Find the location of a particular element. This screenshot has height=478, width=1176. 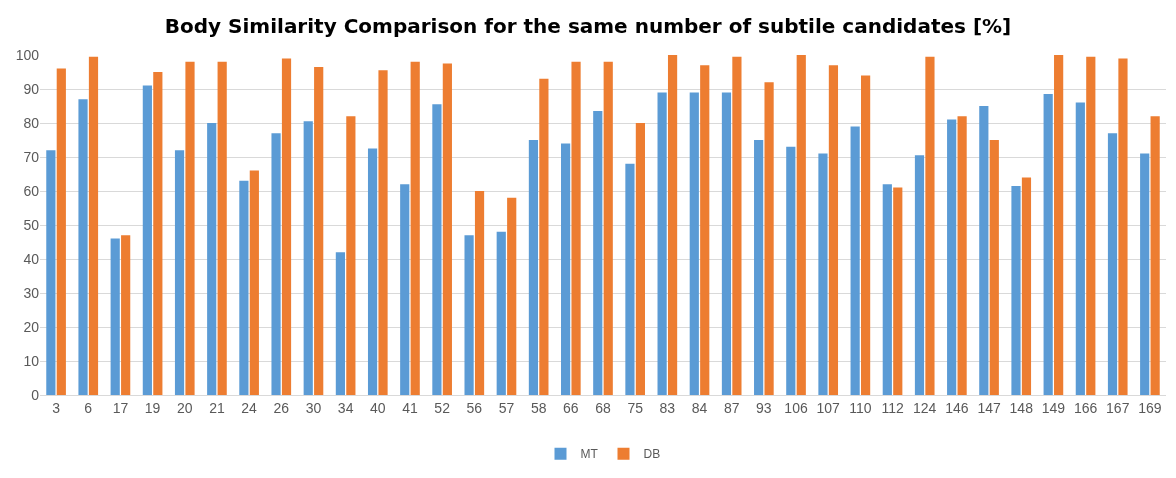

x-tick-label: 107 is located at coordinates (828, 407).